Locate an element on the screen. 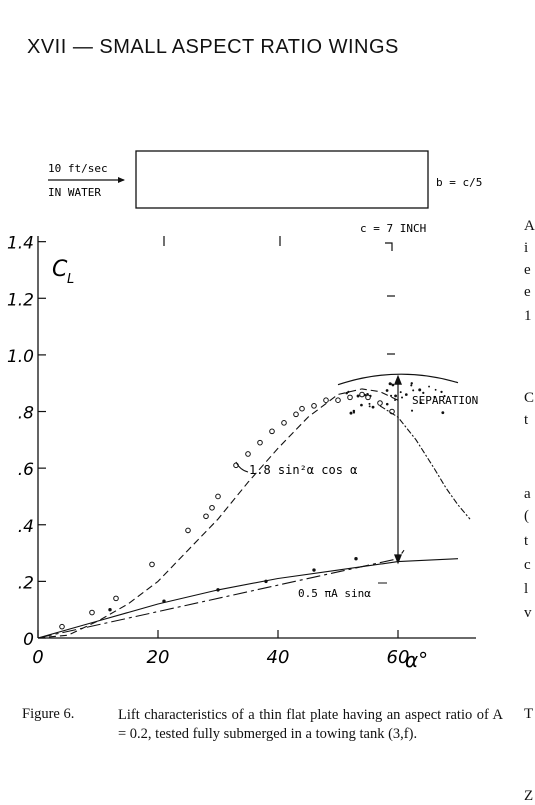 The width and height of the screenshot is (535, 805). edge-text-fragment: l is located at coordinates (526, 589).